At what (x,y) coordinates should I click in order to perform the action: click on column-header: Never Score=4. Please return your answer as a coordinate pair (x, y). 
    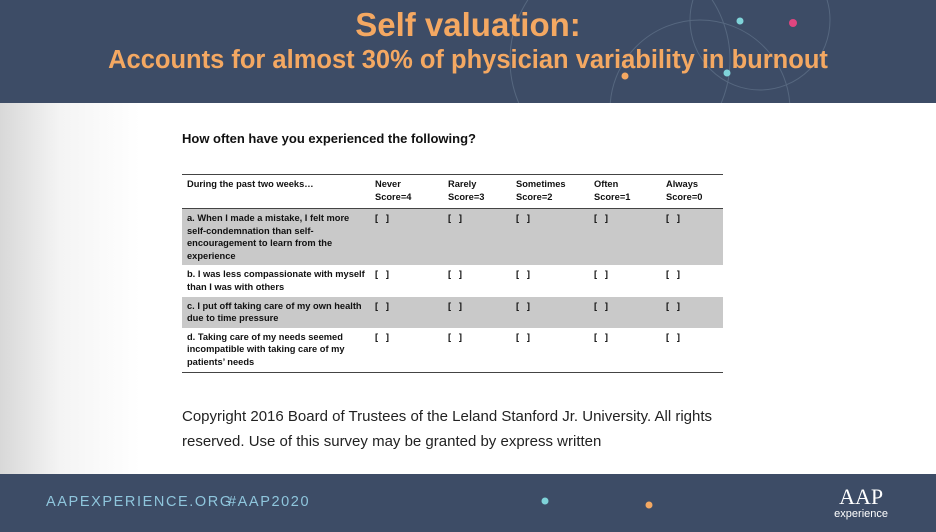
    Looking at the image, I should click on (406, 192).